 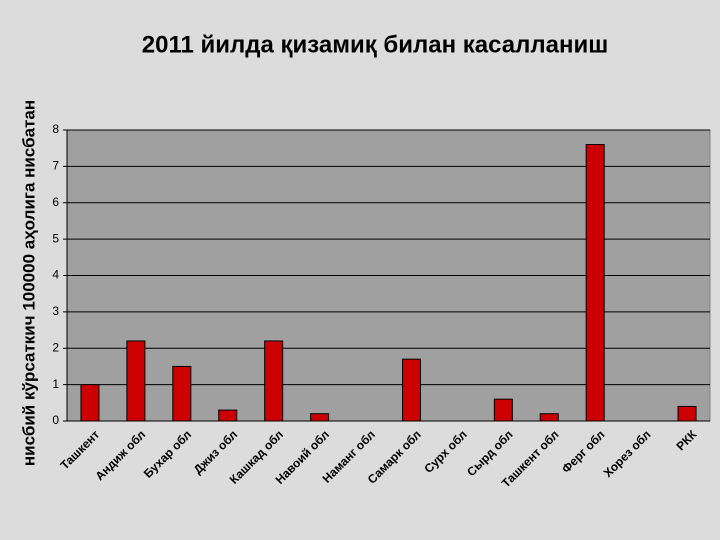 What do you see at coordinates (55, 129) in the screenshot?
I see `y-tick-label: 8` at bounding box center [55, 129].